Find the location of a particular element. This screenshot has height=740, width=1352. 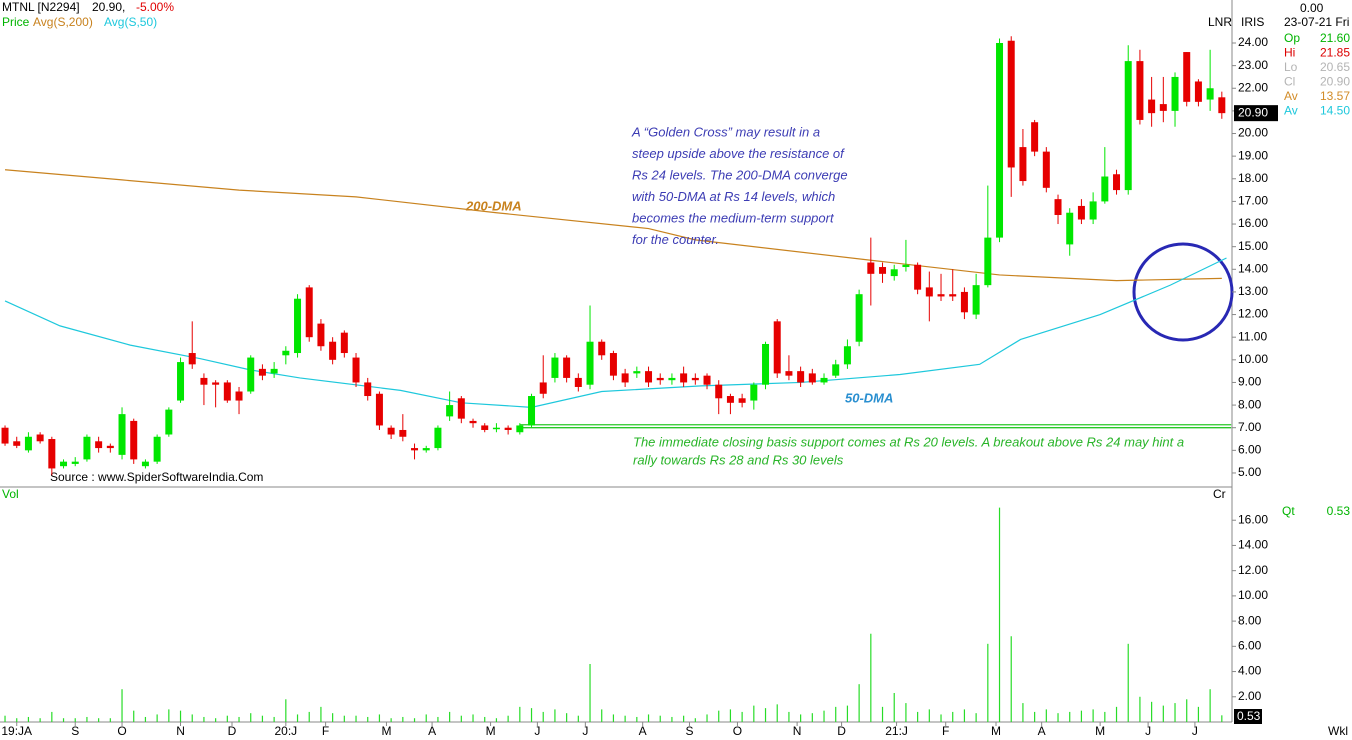

legend-price: Price is located at coordinates (16, 22).